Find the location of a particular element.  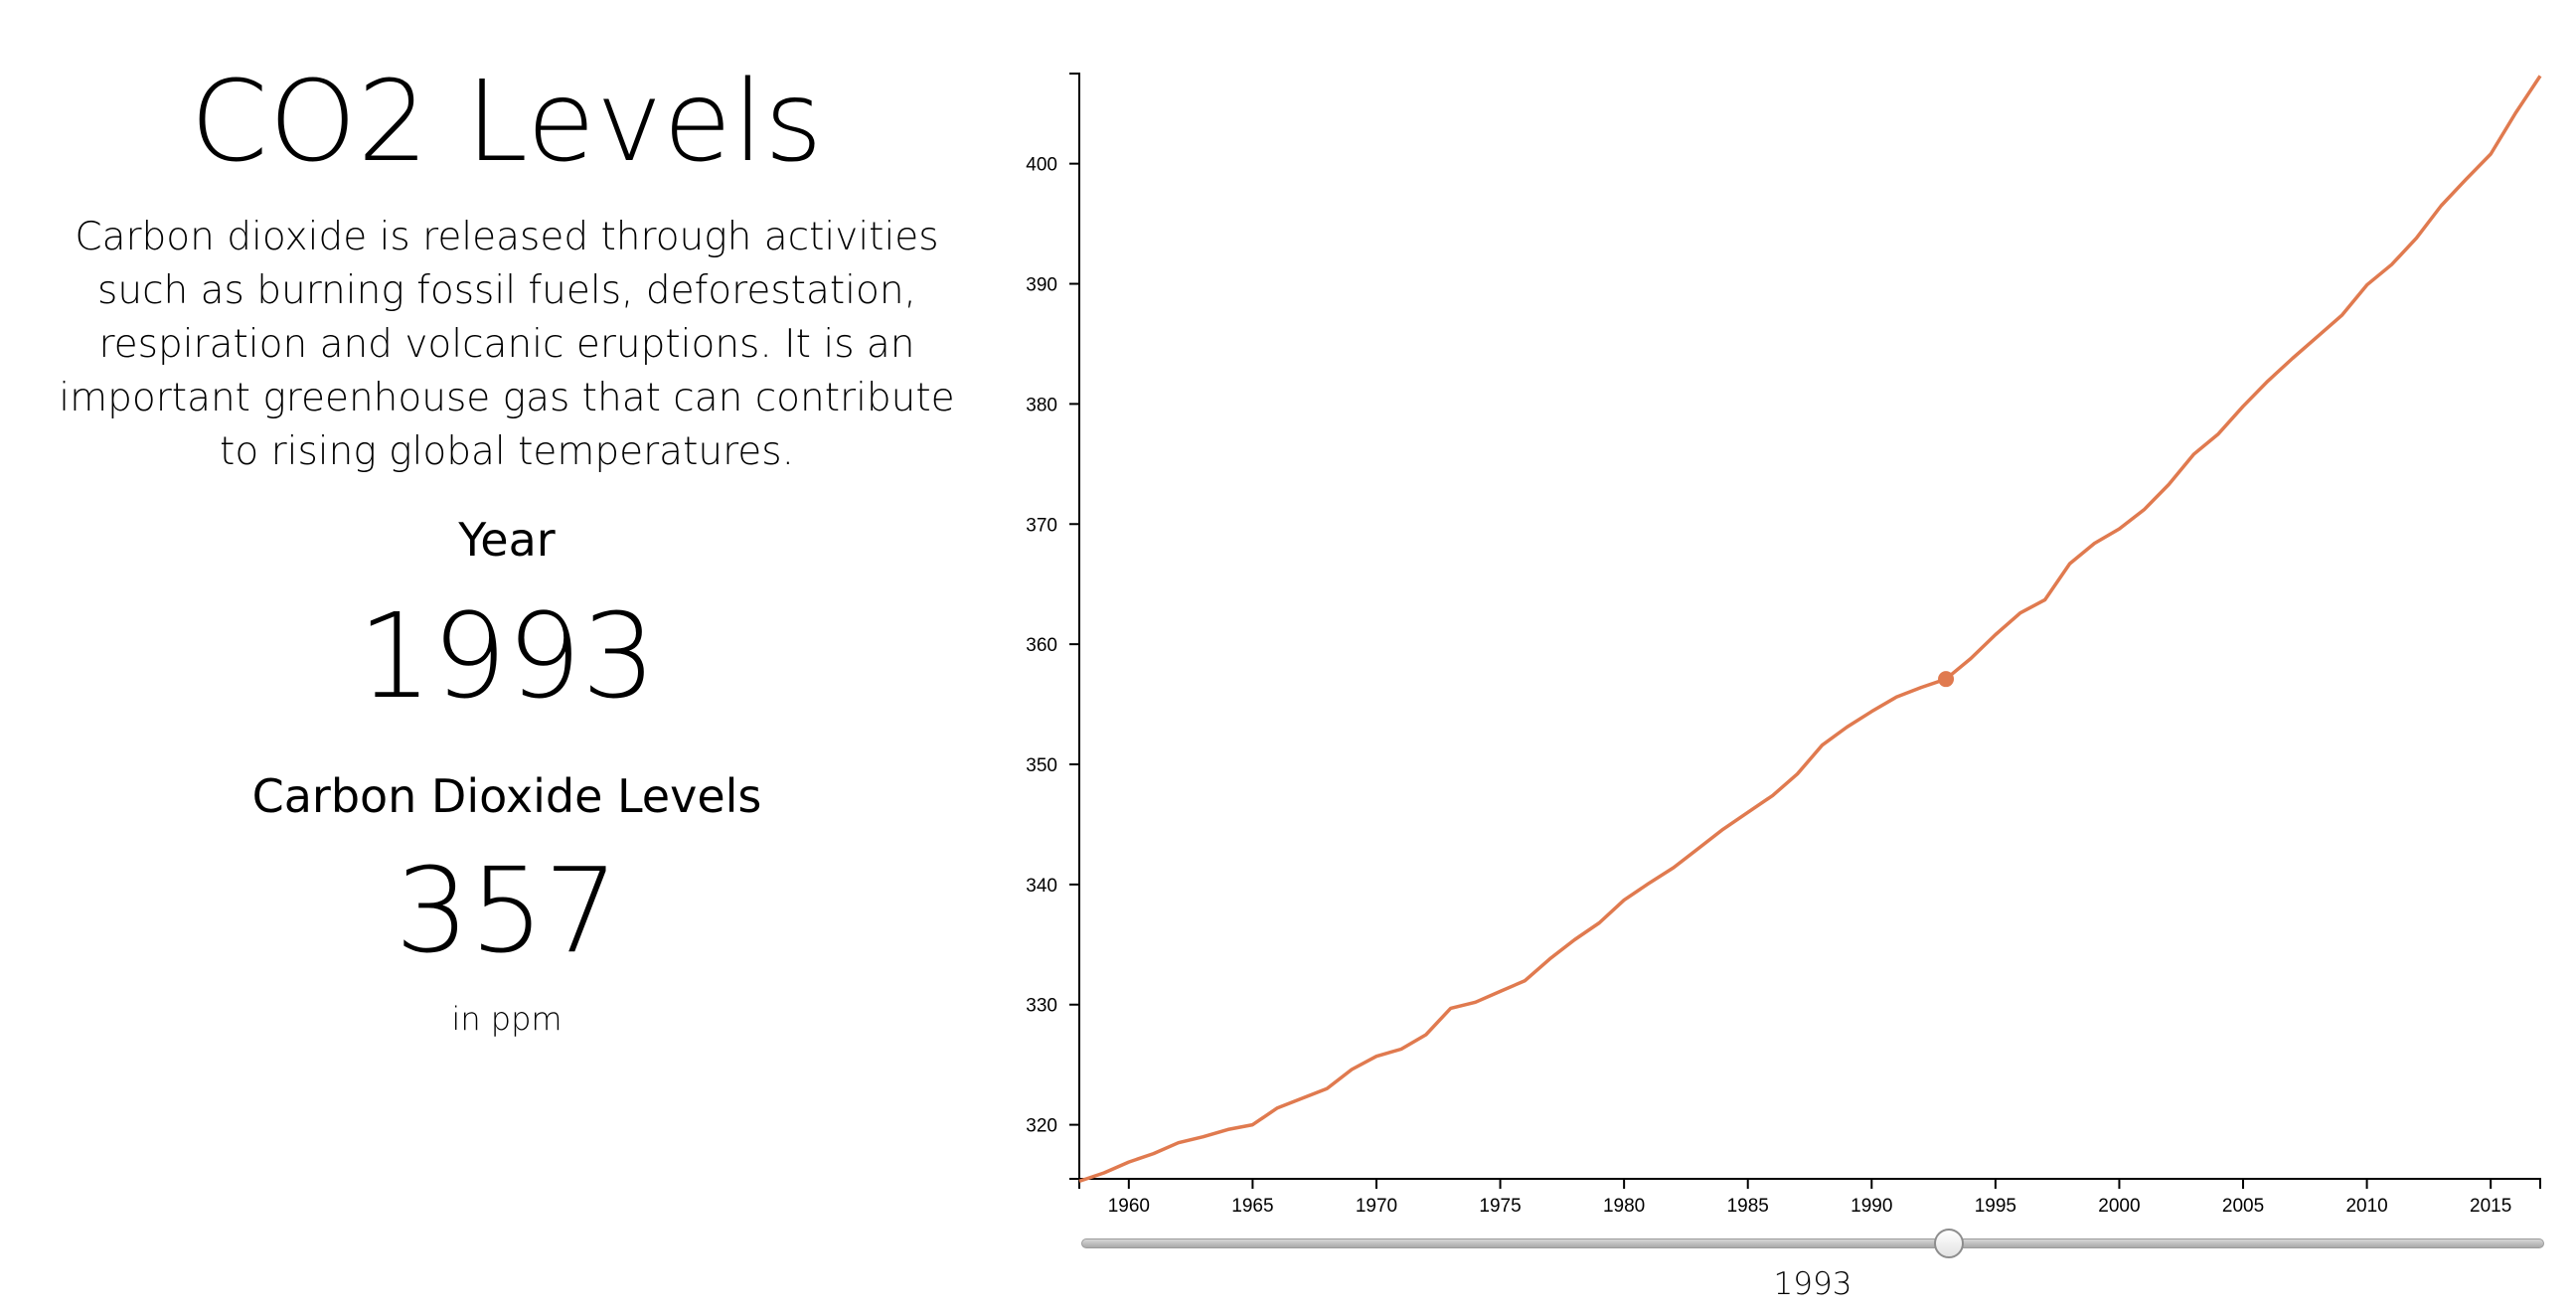

slider-handle is located at coordinates (1949, 1243).